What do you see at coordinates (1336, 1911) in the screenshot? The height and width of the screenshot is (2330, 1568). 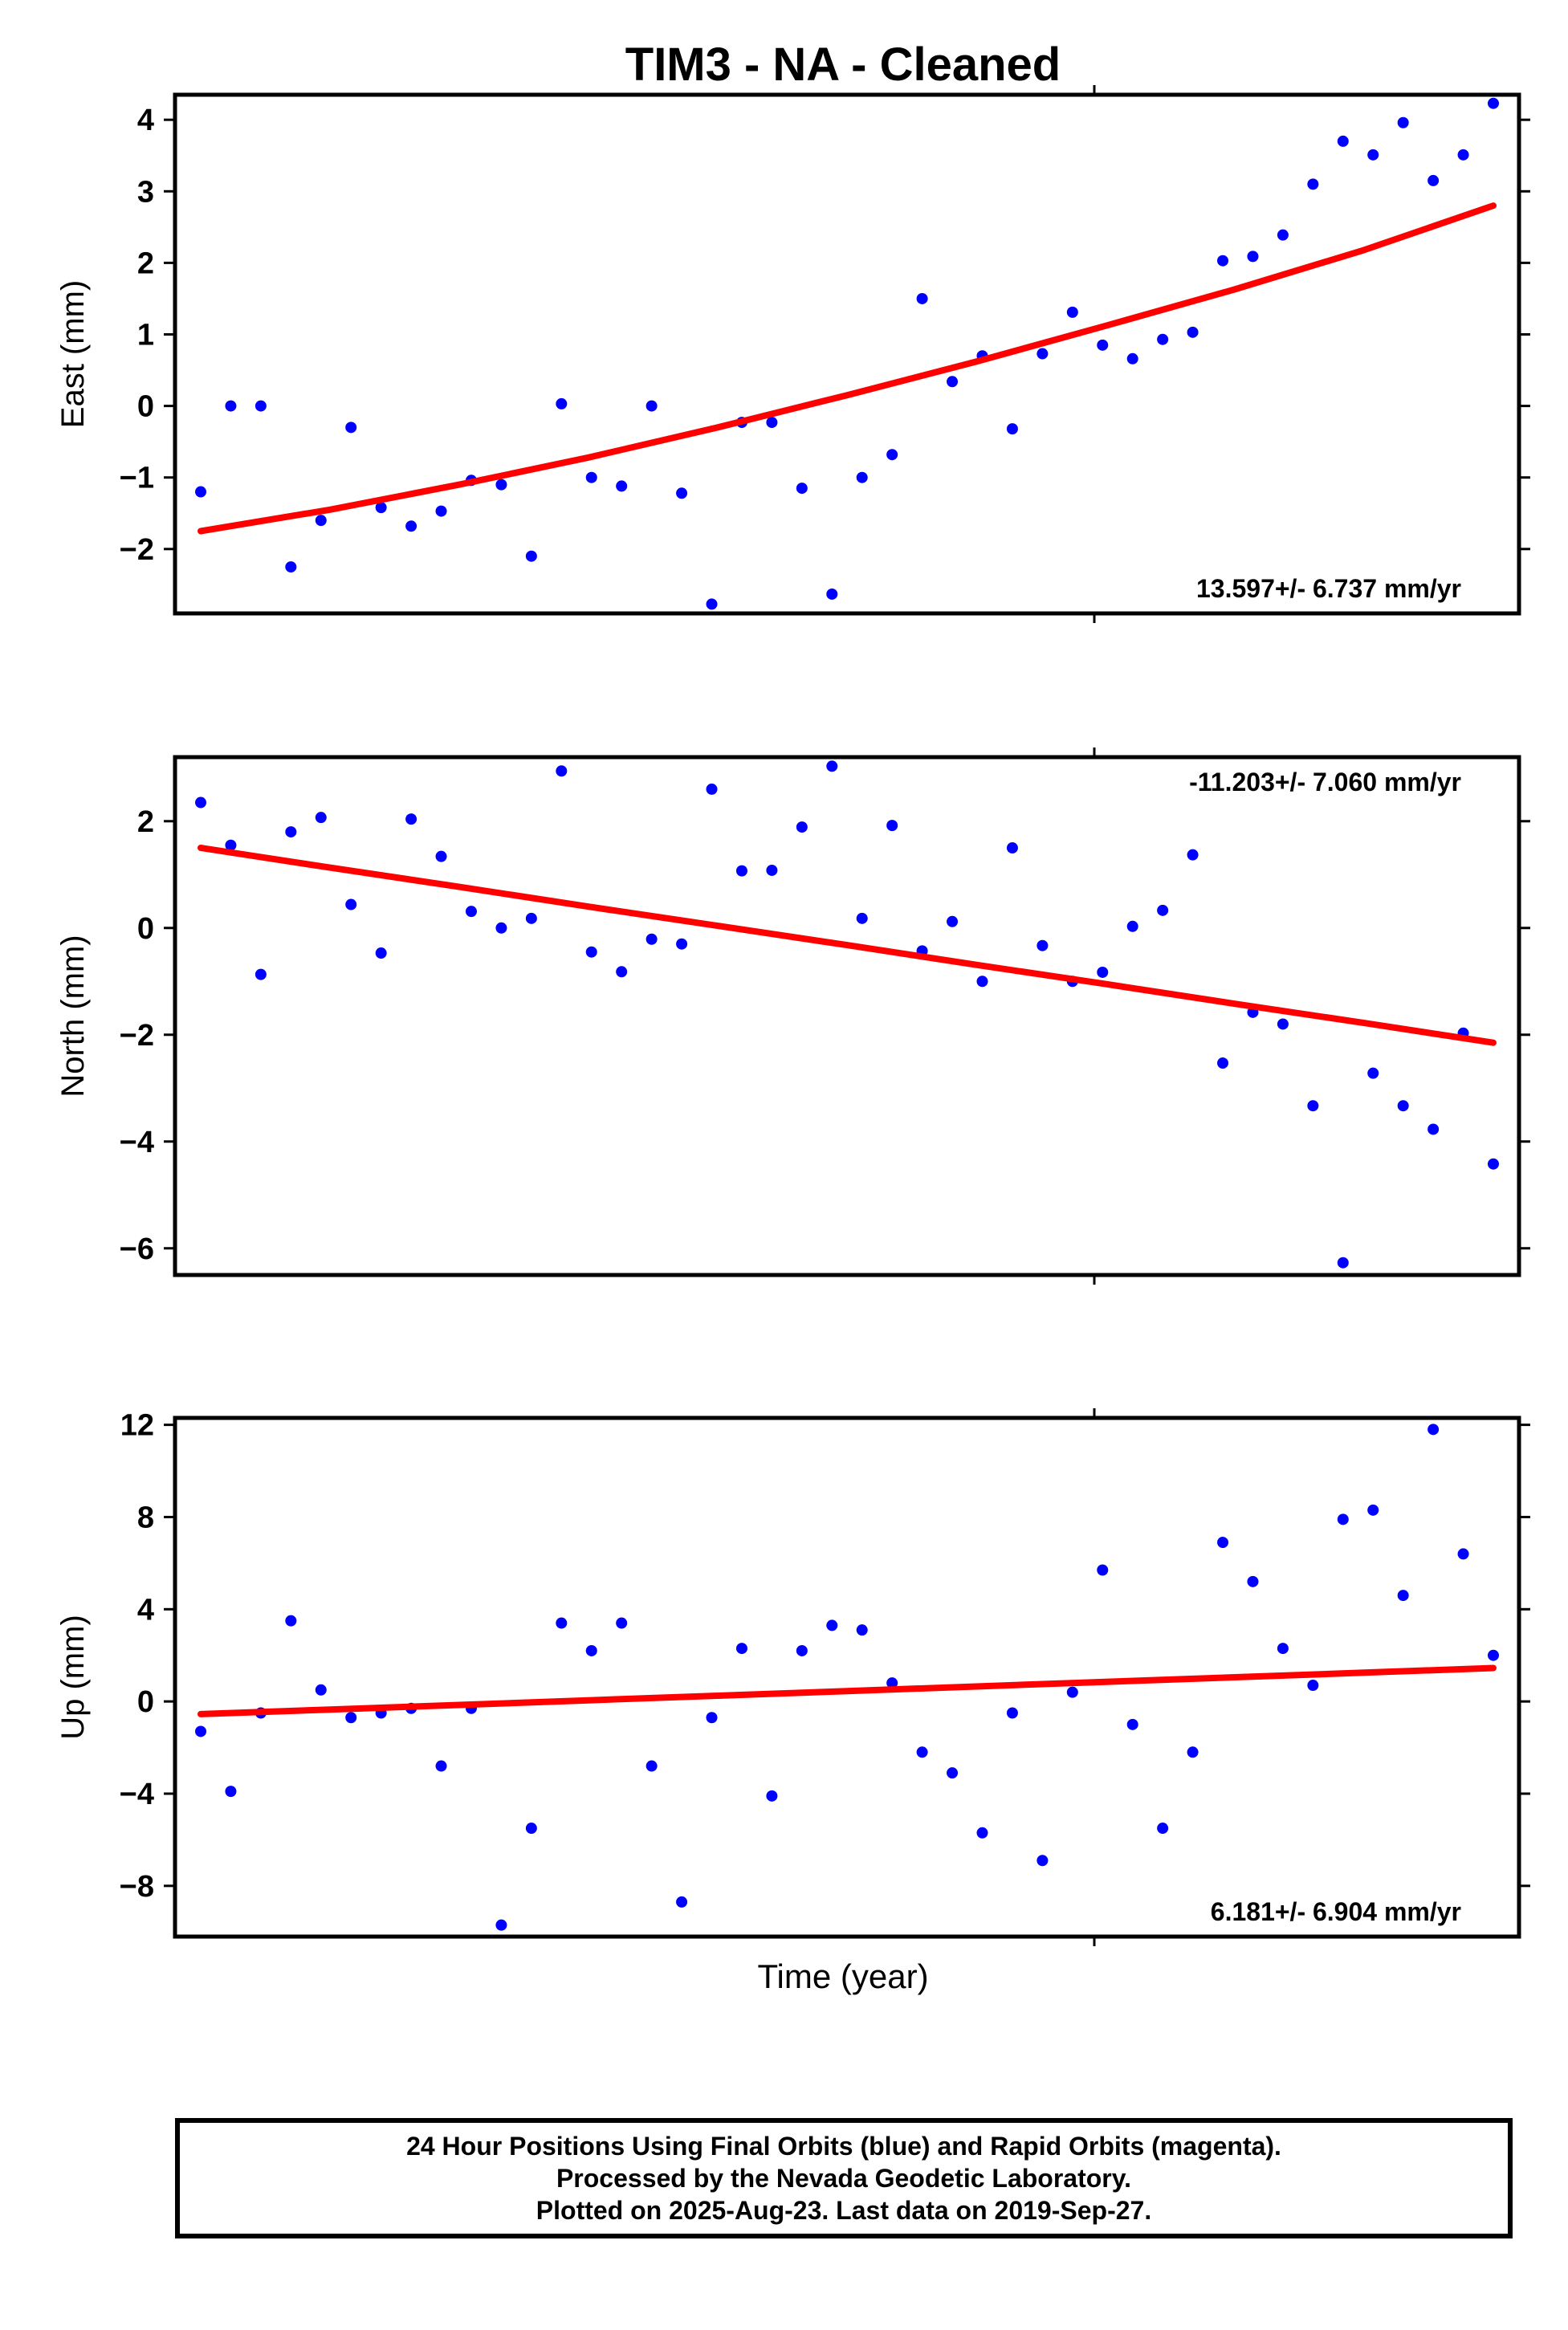 I see `rate-annotation: 6.181+/- 6.904 mm/yr` at bounding box center [1336, 1911].